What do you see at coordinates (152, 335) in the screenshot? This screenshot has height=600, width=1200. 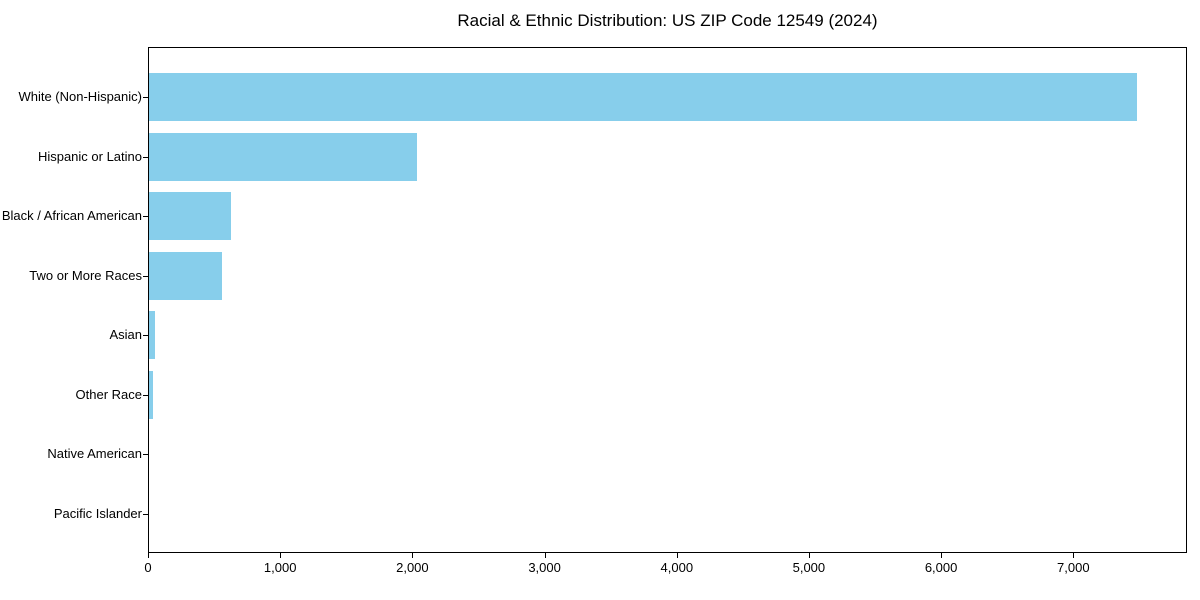 I see `bar-asian` at bounding box center [152, 335].